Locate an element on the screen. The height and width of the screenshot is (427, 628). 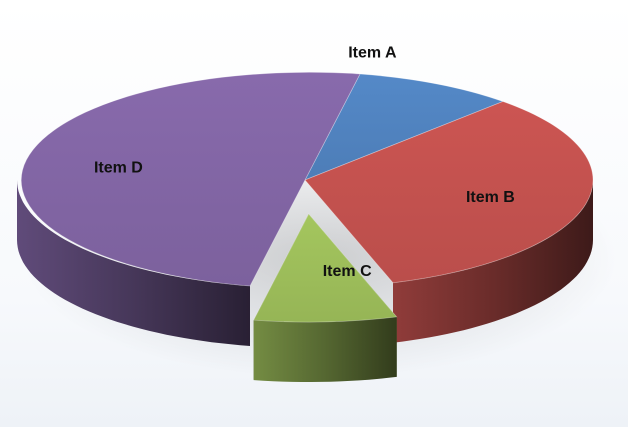
slice-side-item-b is located at coordinates (493, 261).